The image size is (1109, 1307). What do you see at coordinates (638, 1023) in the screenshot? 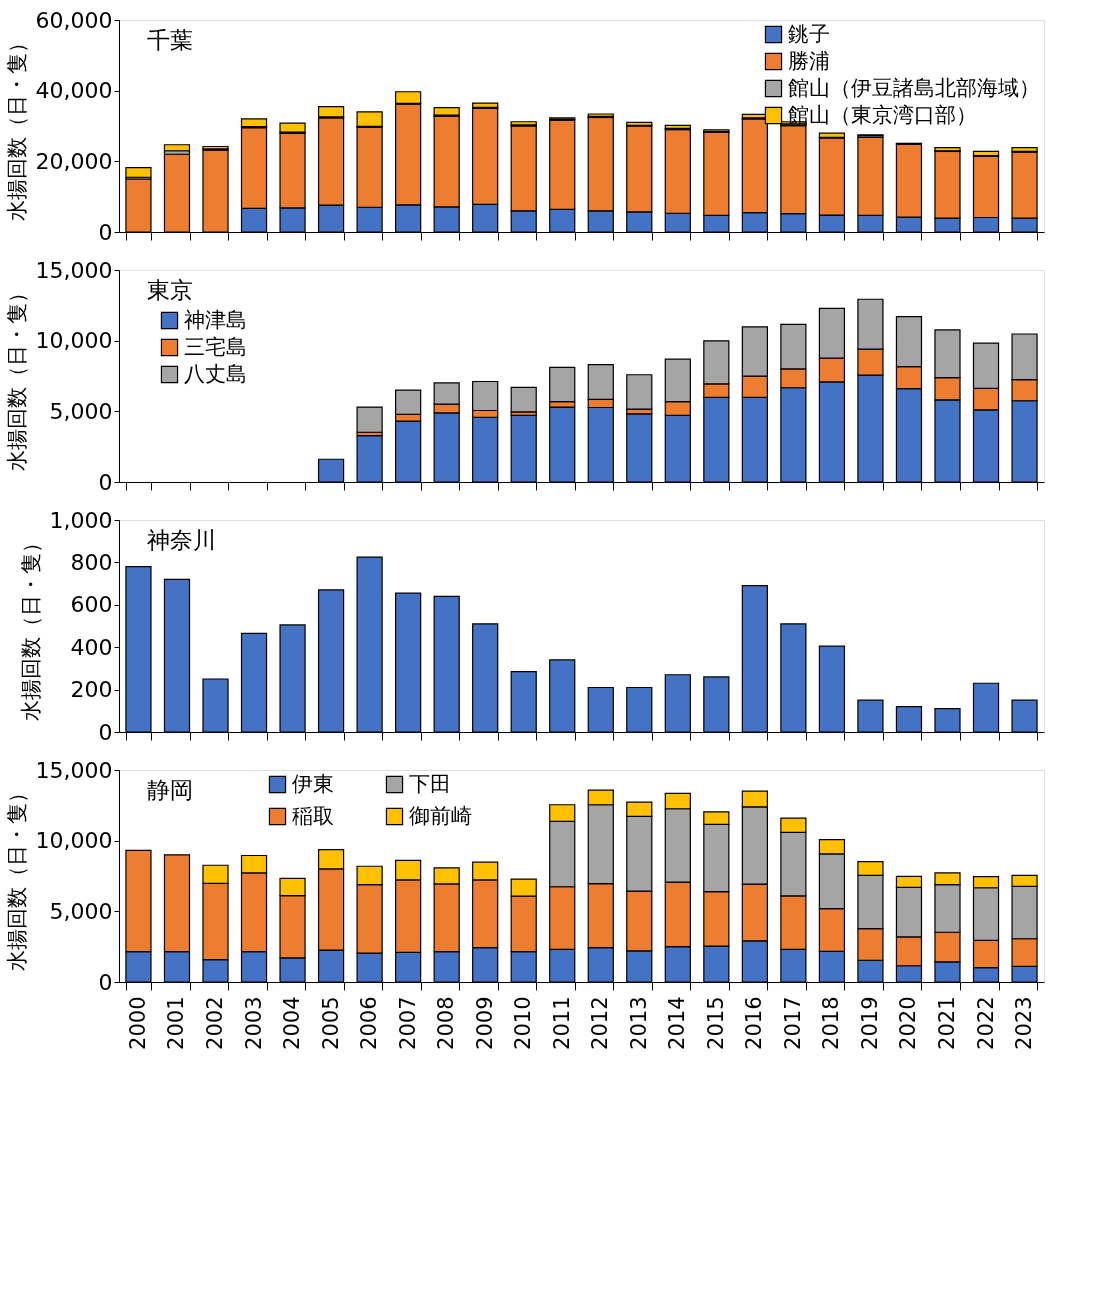
I see `x-tick-label: 2013` at bounding box center [638, 1023].